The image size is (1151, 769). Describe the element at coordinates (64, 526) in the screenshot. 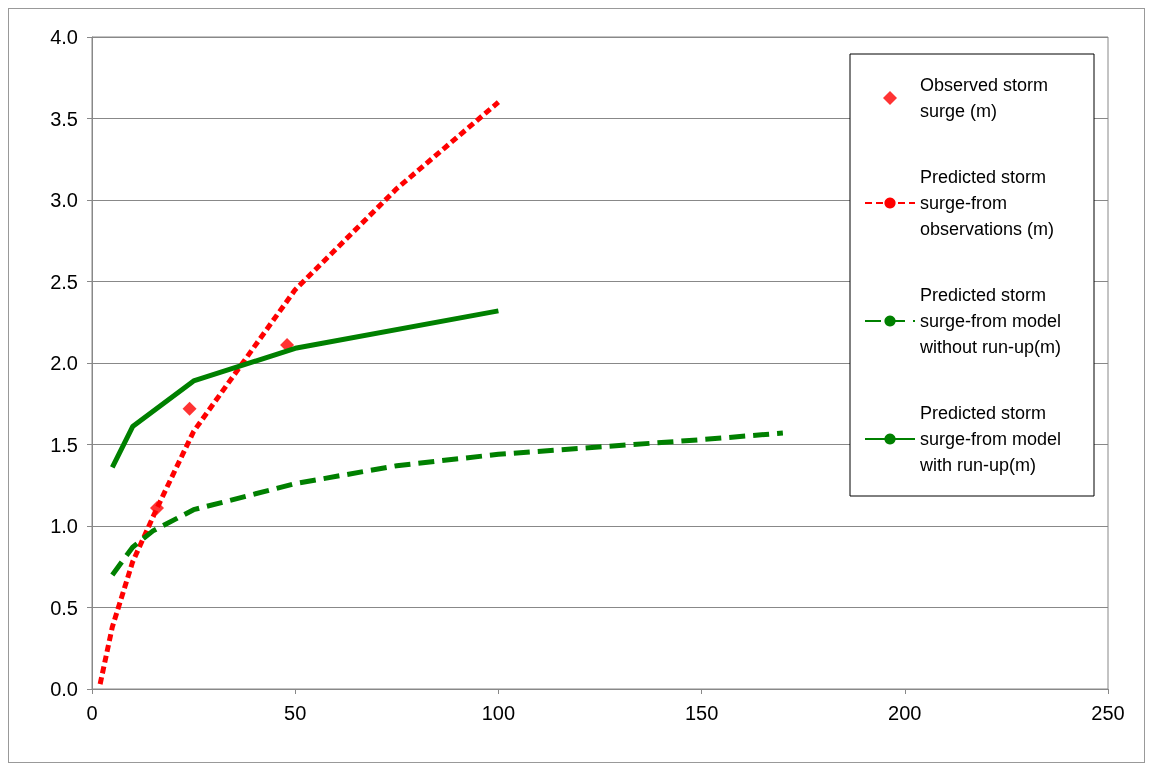

I see `y-tick-label: 1.0` at that location.